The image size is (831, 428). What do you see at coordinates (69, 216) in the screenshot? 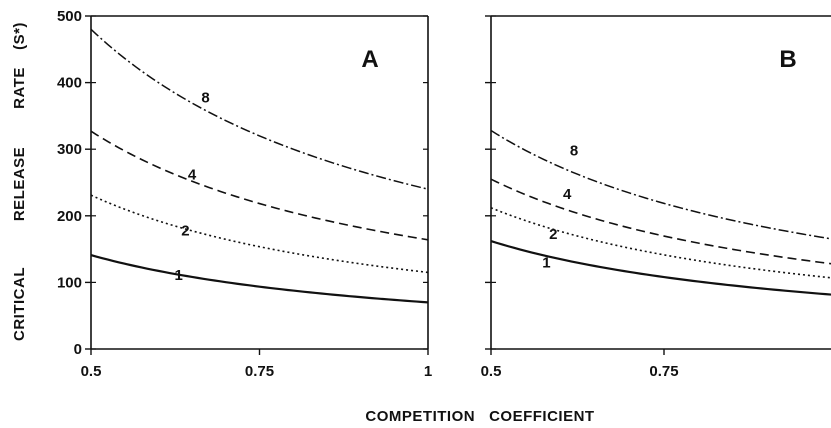
I see `y-tick-label: 200` at bounding box center [69, 216].